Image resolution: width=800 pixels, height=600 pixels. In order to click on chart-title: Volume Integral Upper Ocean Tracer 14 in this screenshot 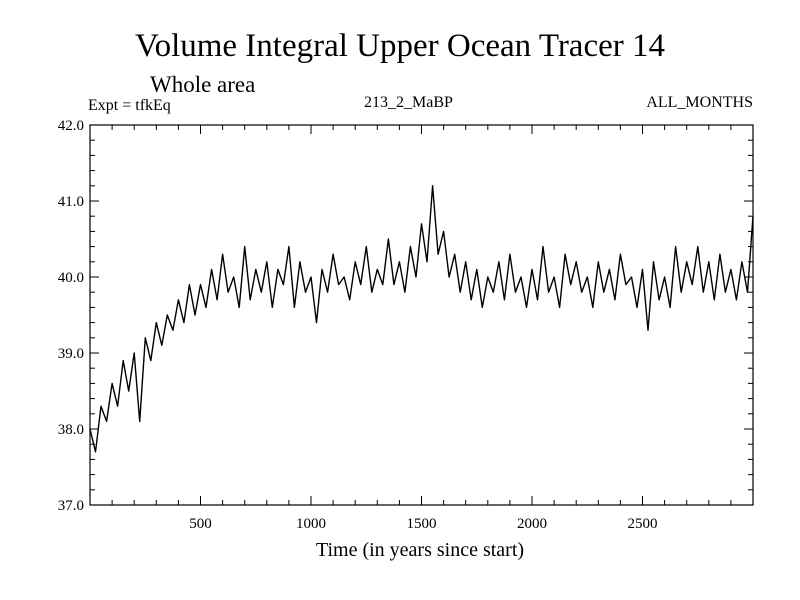, I will do `click(400, 46)`.